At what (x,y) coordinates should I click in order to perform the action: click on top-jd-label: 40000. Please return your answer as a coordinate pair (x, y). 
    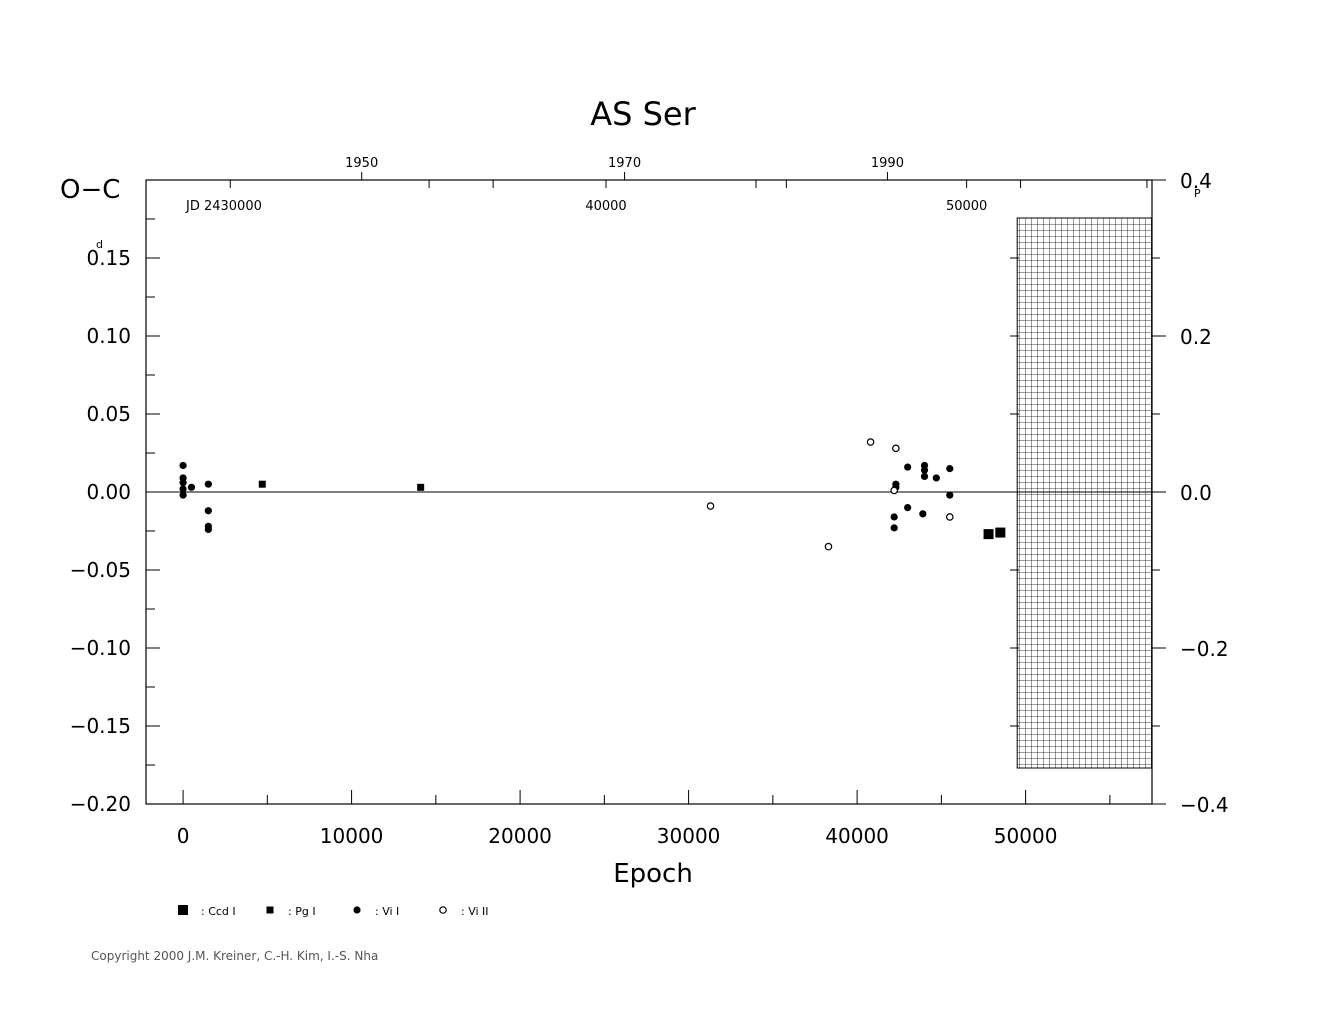
    Looking at the image, I should click on (605, 206).